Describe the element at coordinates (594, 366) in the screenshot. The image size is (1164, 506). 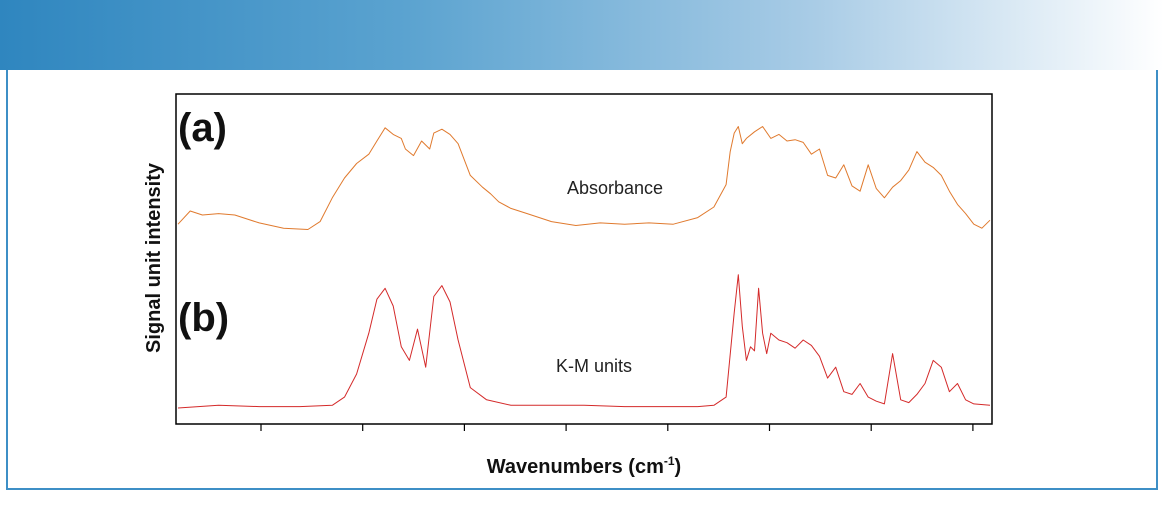
I see `series-annotation-km-units: K-M units` at that location.